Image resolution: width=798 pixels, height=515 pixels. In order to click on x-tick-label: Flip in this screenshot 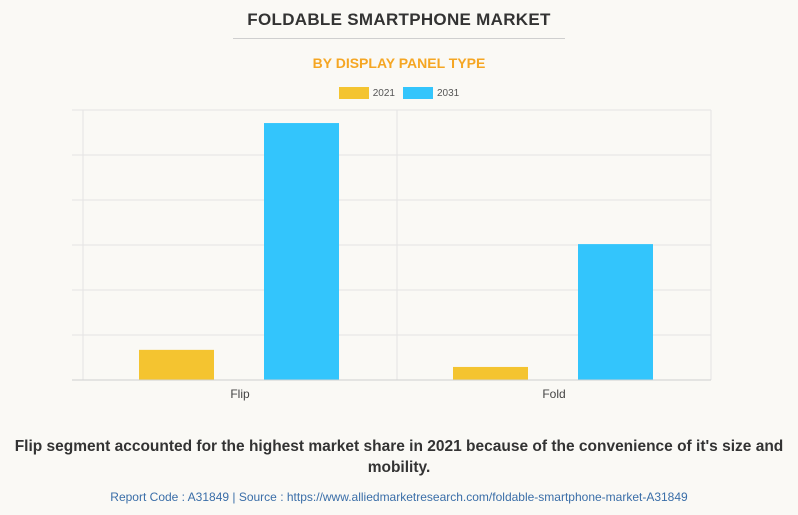, I will do `click(240, 394)`.